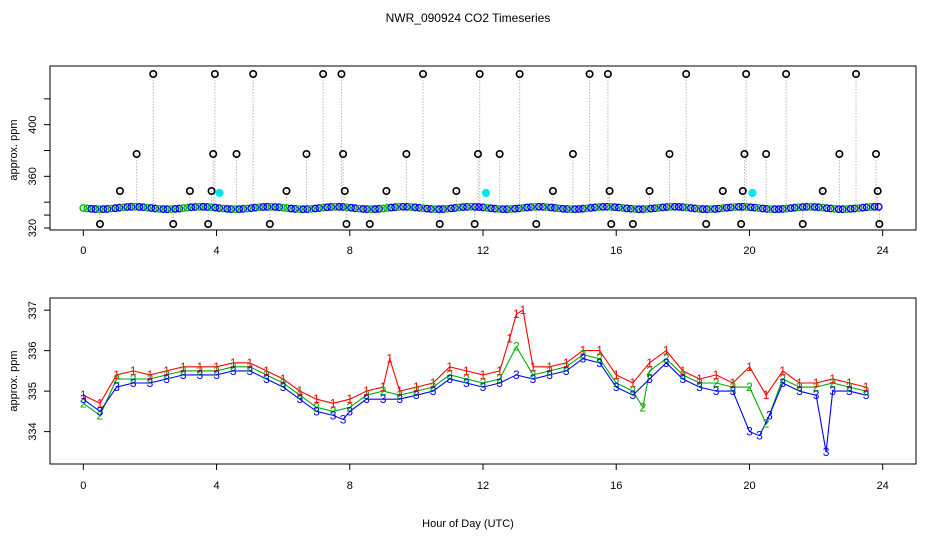  What do you see at coordinates (484, 478) in the screenshot?
I see `lower-x-axis: 0 4 8 12 16 20 24` at bounding box center [484, 478].